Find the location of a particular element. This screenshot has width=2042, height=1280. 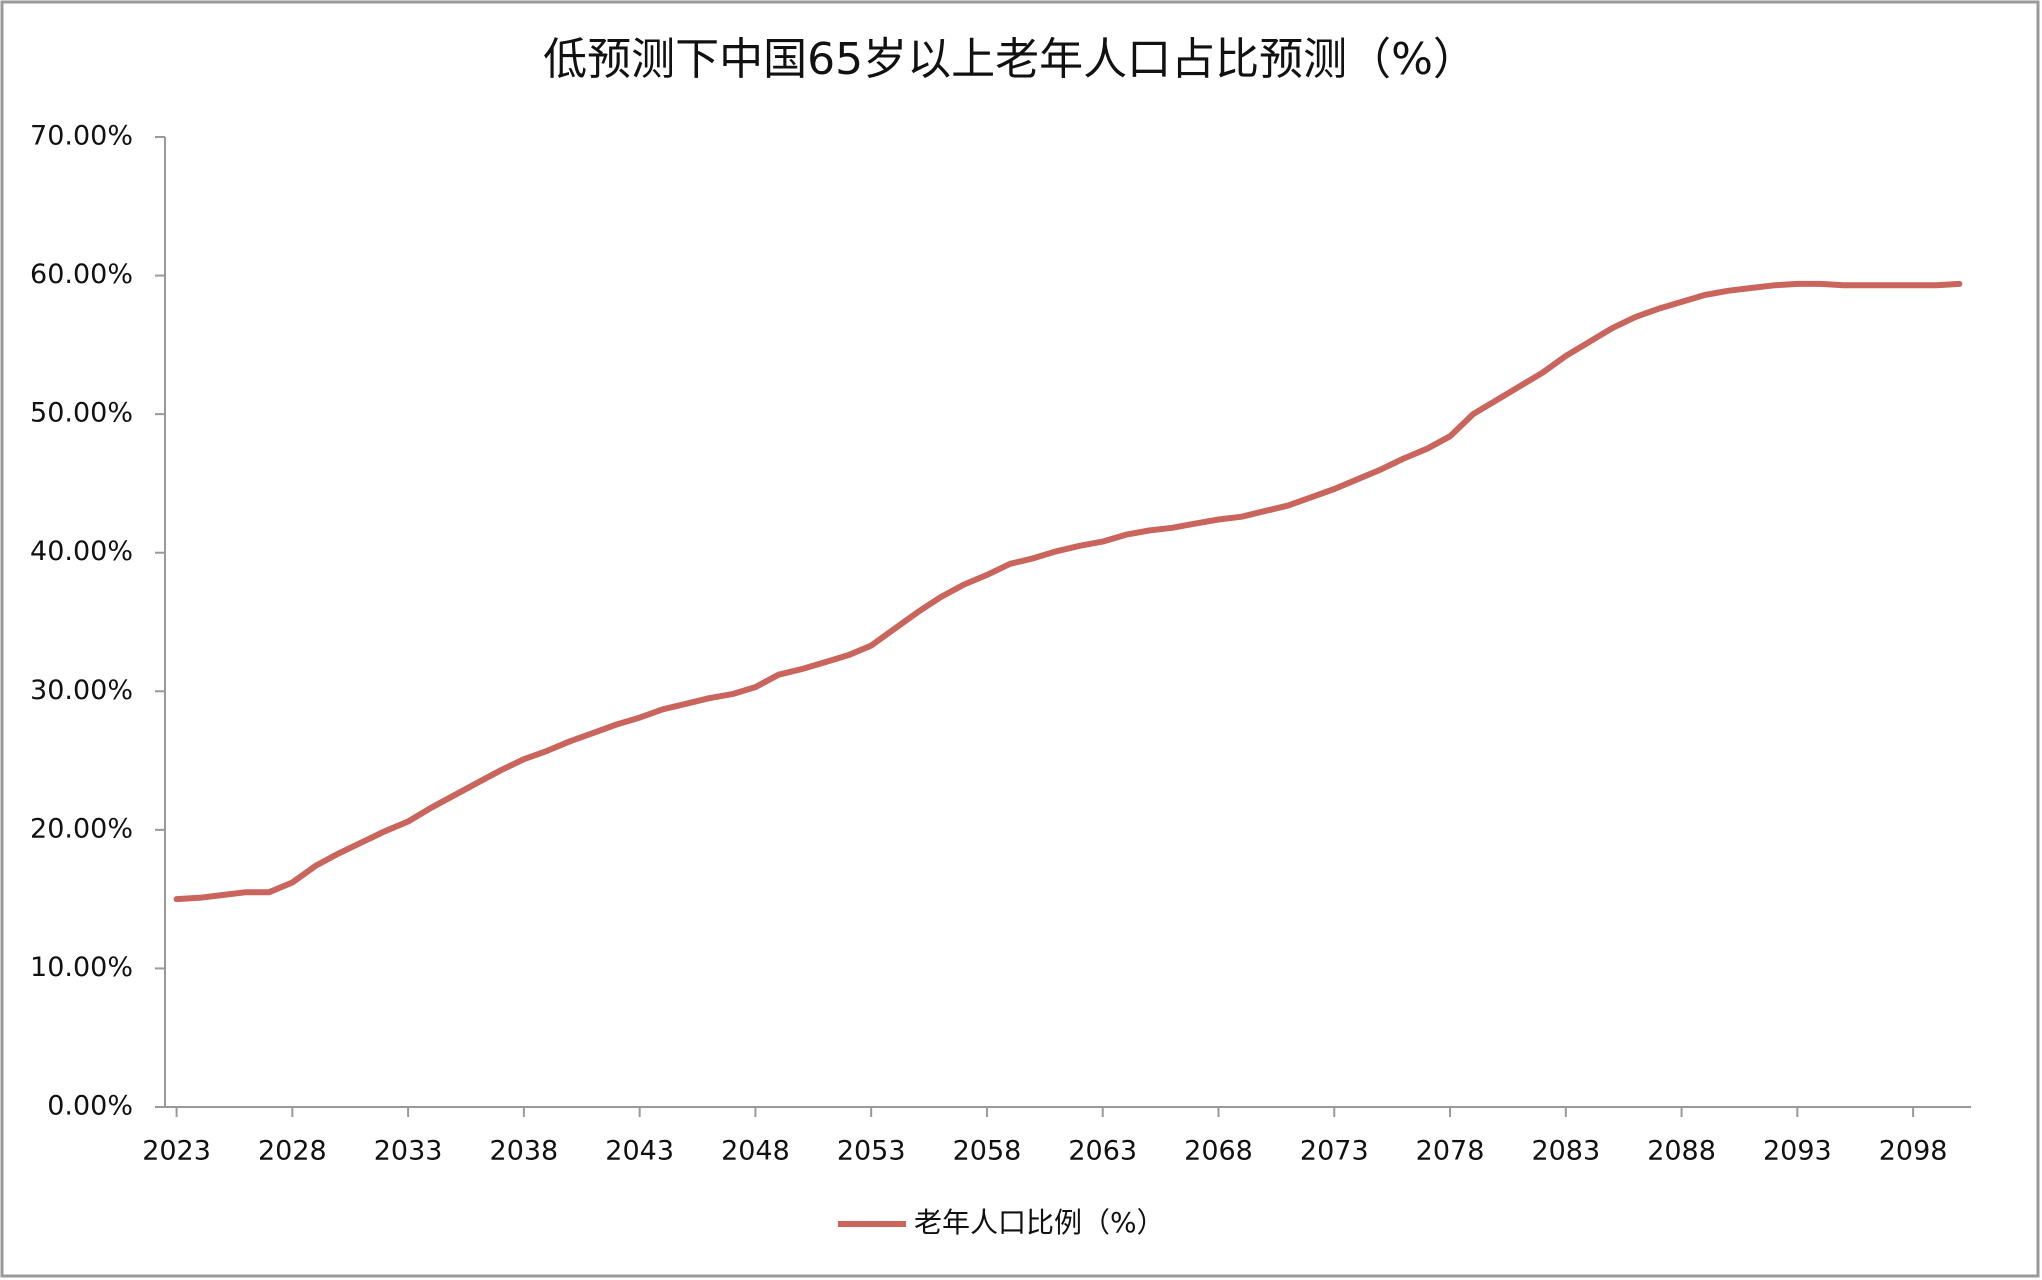

x-tick-label: 2073 is located at coordinates (1334, 1151).